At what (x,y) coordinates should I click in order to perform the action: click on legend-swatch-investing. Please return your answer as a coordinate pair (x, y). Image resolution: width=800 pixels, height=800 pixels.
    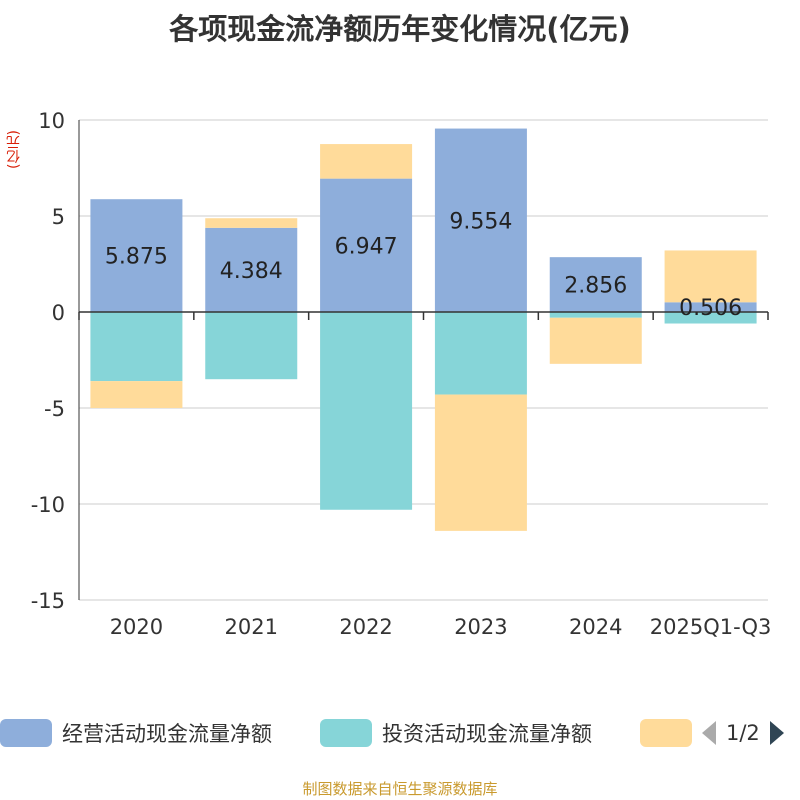
    Looking at the image, I should click on (346, 733).